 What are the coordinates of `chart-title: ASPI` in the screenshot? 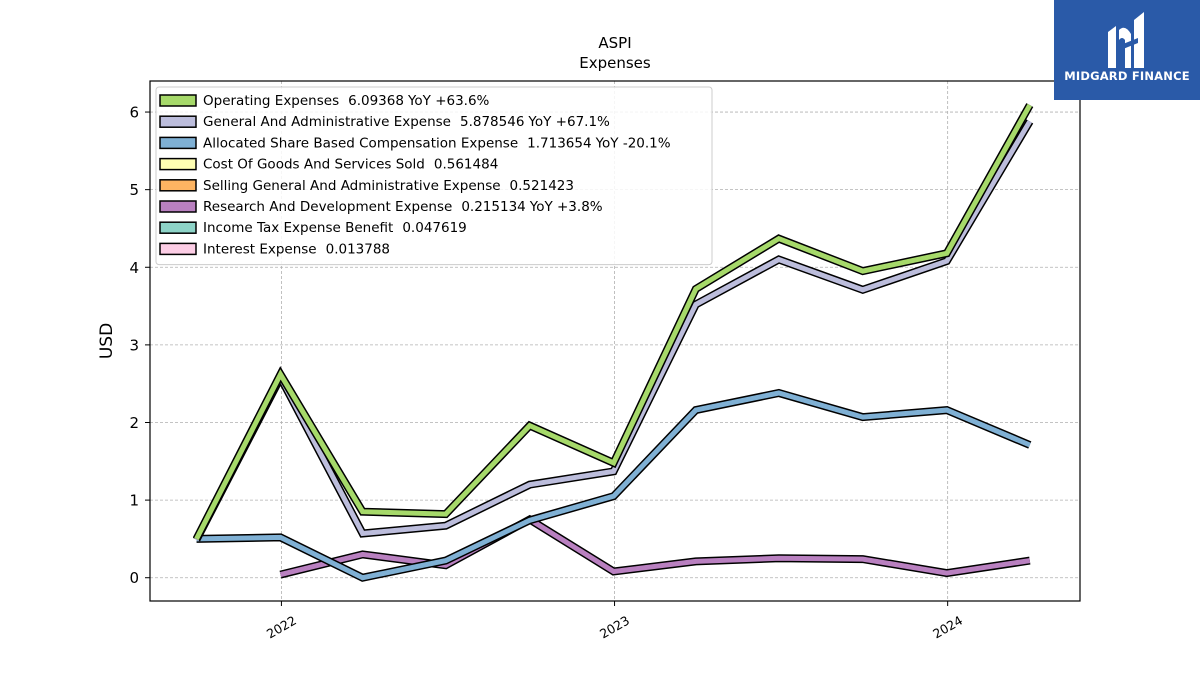 It's located at (614, 43).